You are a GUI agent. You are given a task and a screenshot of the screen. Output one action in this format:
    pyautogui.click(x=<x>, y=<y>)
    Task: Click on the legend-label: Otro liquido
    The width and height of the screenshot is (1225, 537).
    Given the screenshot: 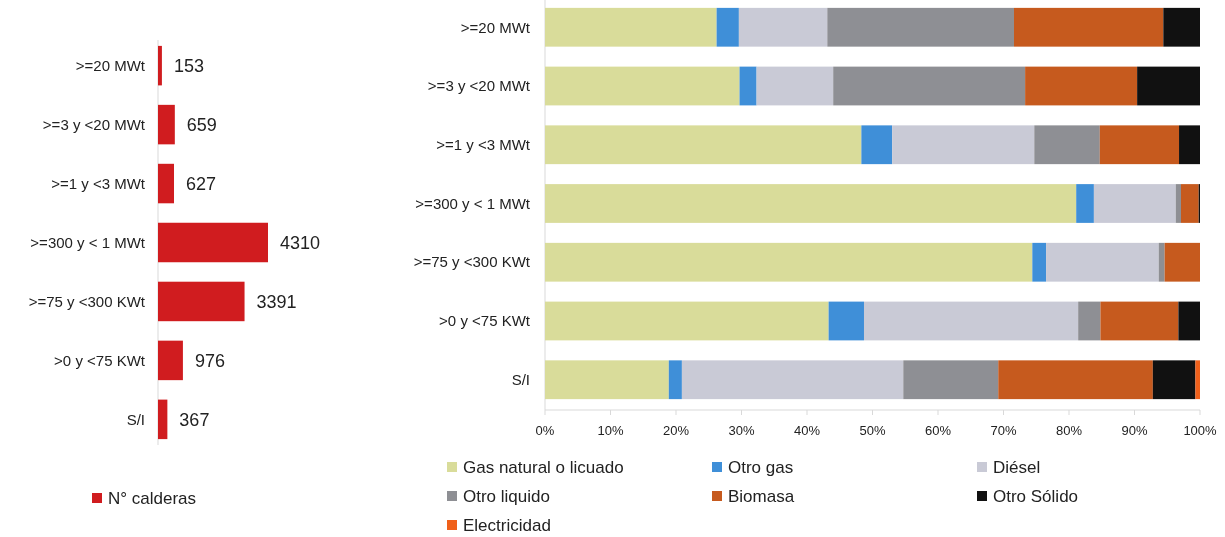 What is the action you would take?
    pyautogui.click(x=506, y=496)
    